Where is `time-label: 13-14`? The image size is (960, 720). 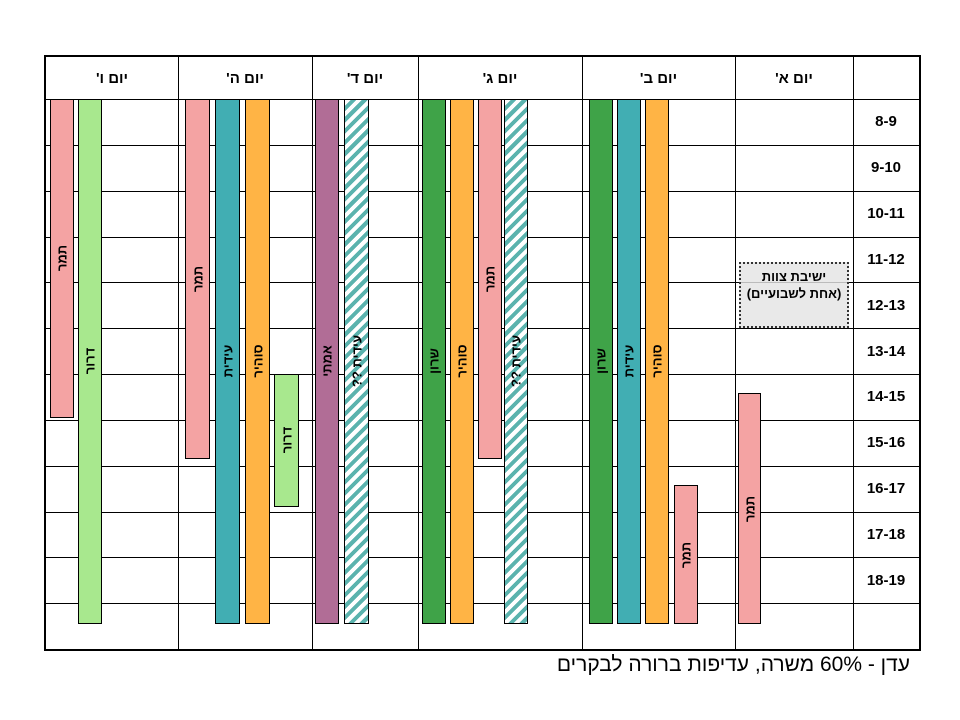 time-label: 13-14 is located at coordinates (886, 351).